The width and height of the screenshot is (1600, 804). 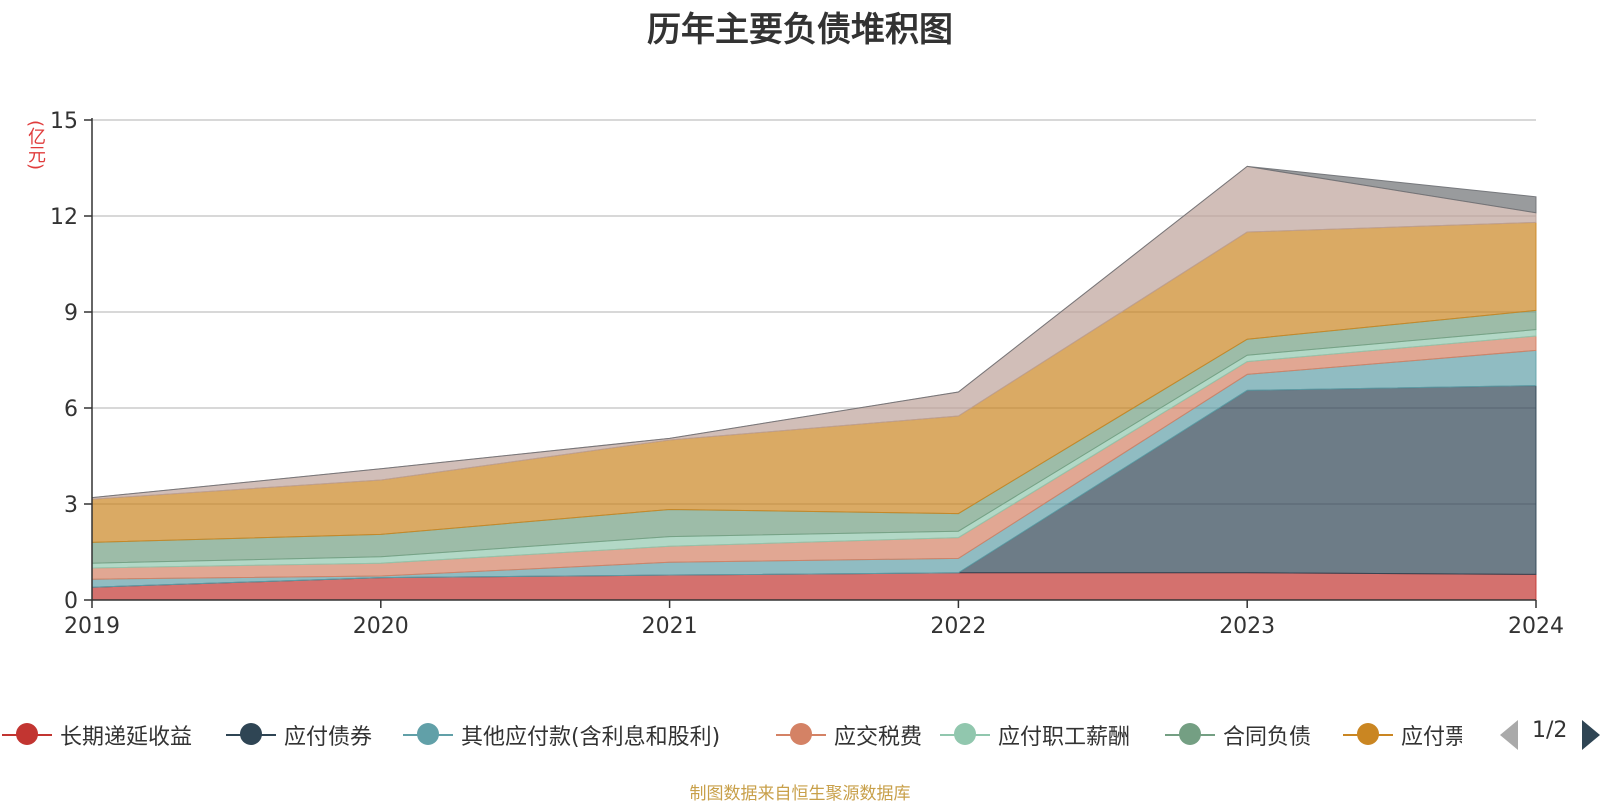 I want to click on legend-item: 应付职工薪酬, so click(x=1035, y=735).